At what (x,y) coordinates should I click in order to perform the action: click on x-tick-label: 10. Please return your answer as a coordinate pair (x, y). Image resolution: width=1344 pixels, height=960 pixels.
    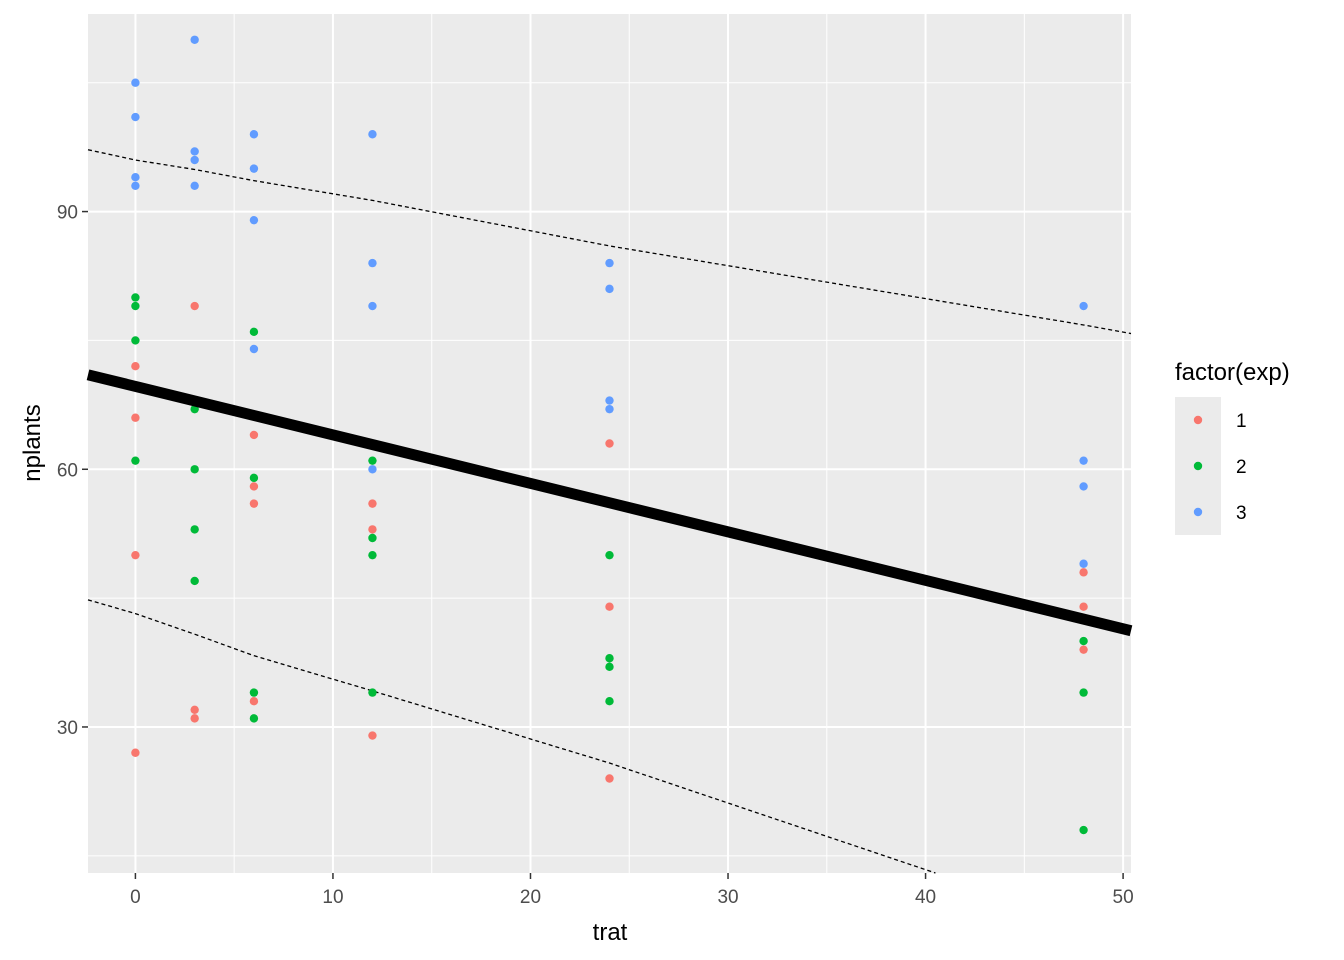
    Looking at the image, I should click on (332, 897).